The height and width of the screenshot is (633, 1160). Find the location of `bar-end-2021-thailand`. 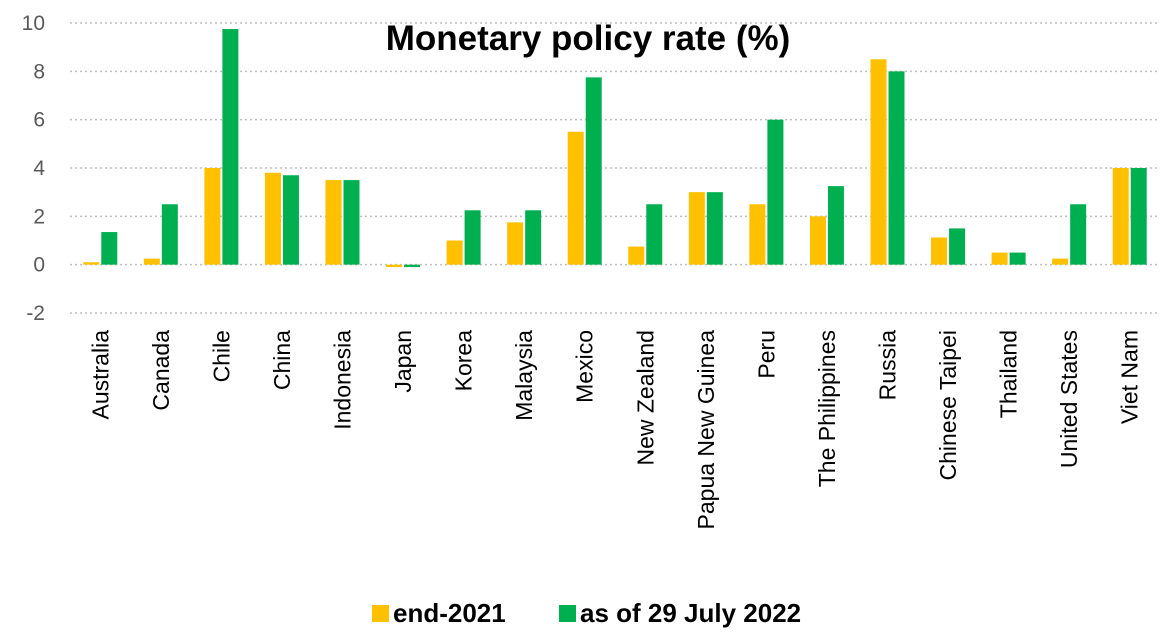

bar-end-2021-thailand is located at coordinates (999, 258).